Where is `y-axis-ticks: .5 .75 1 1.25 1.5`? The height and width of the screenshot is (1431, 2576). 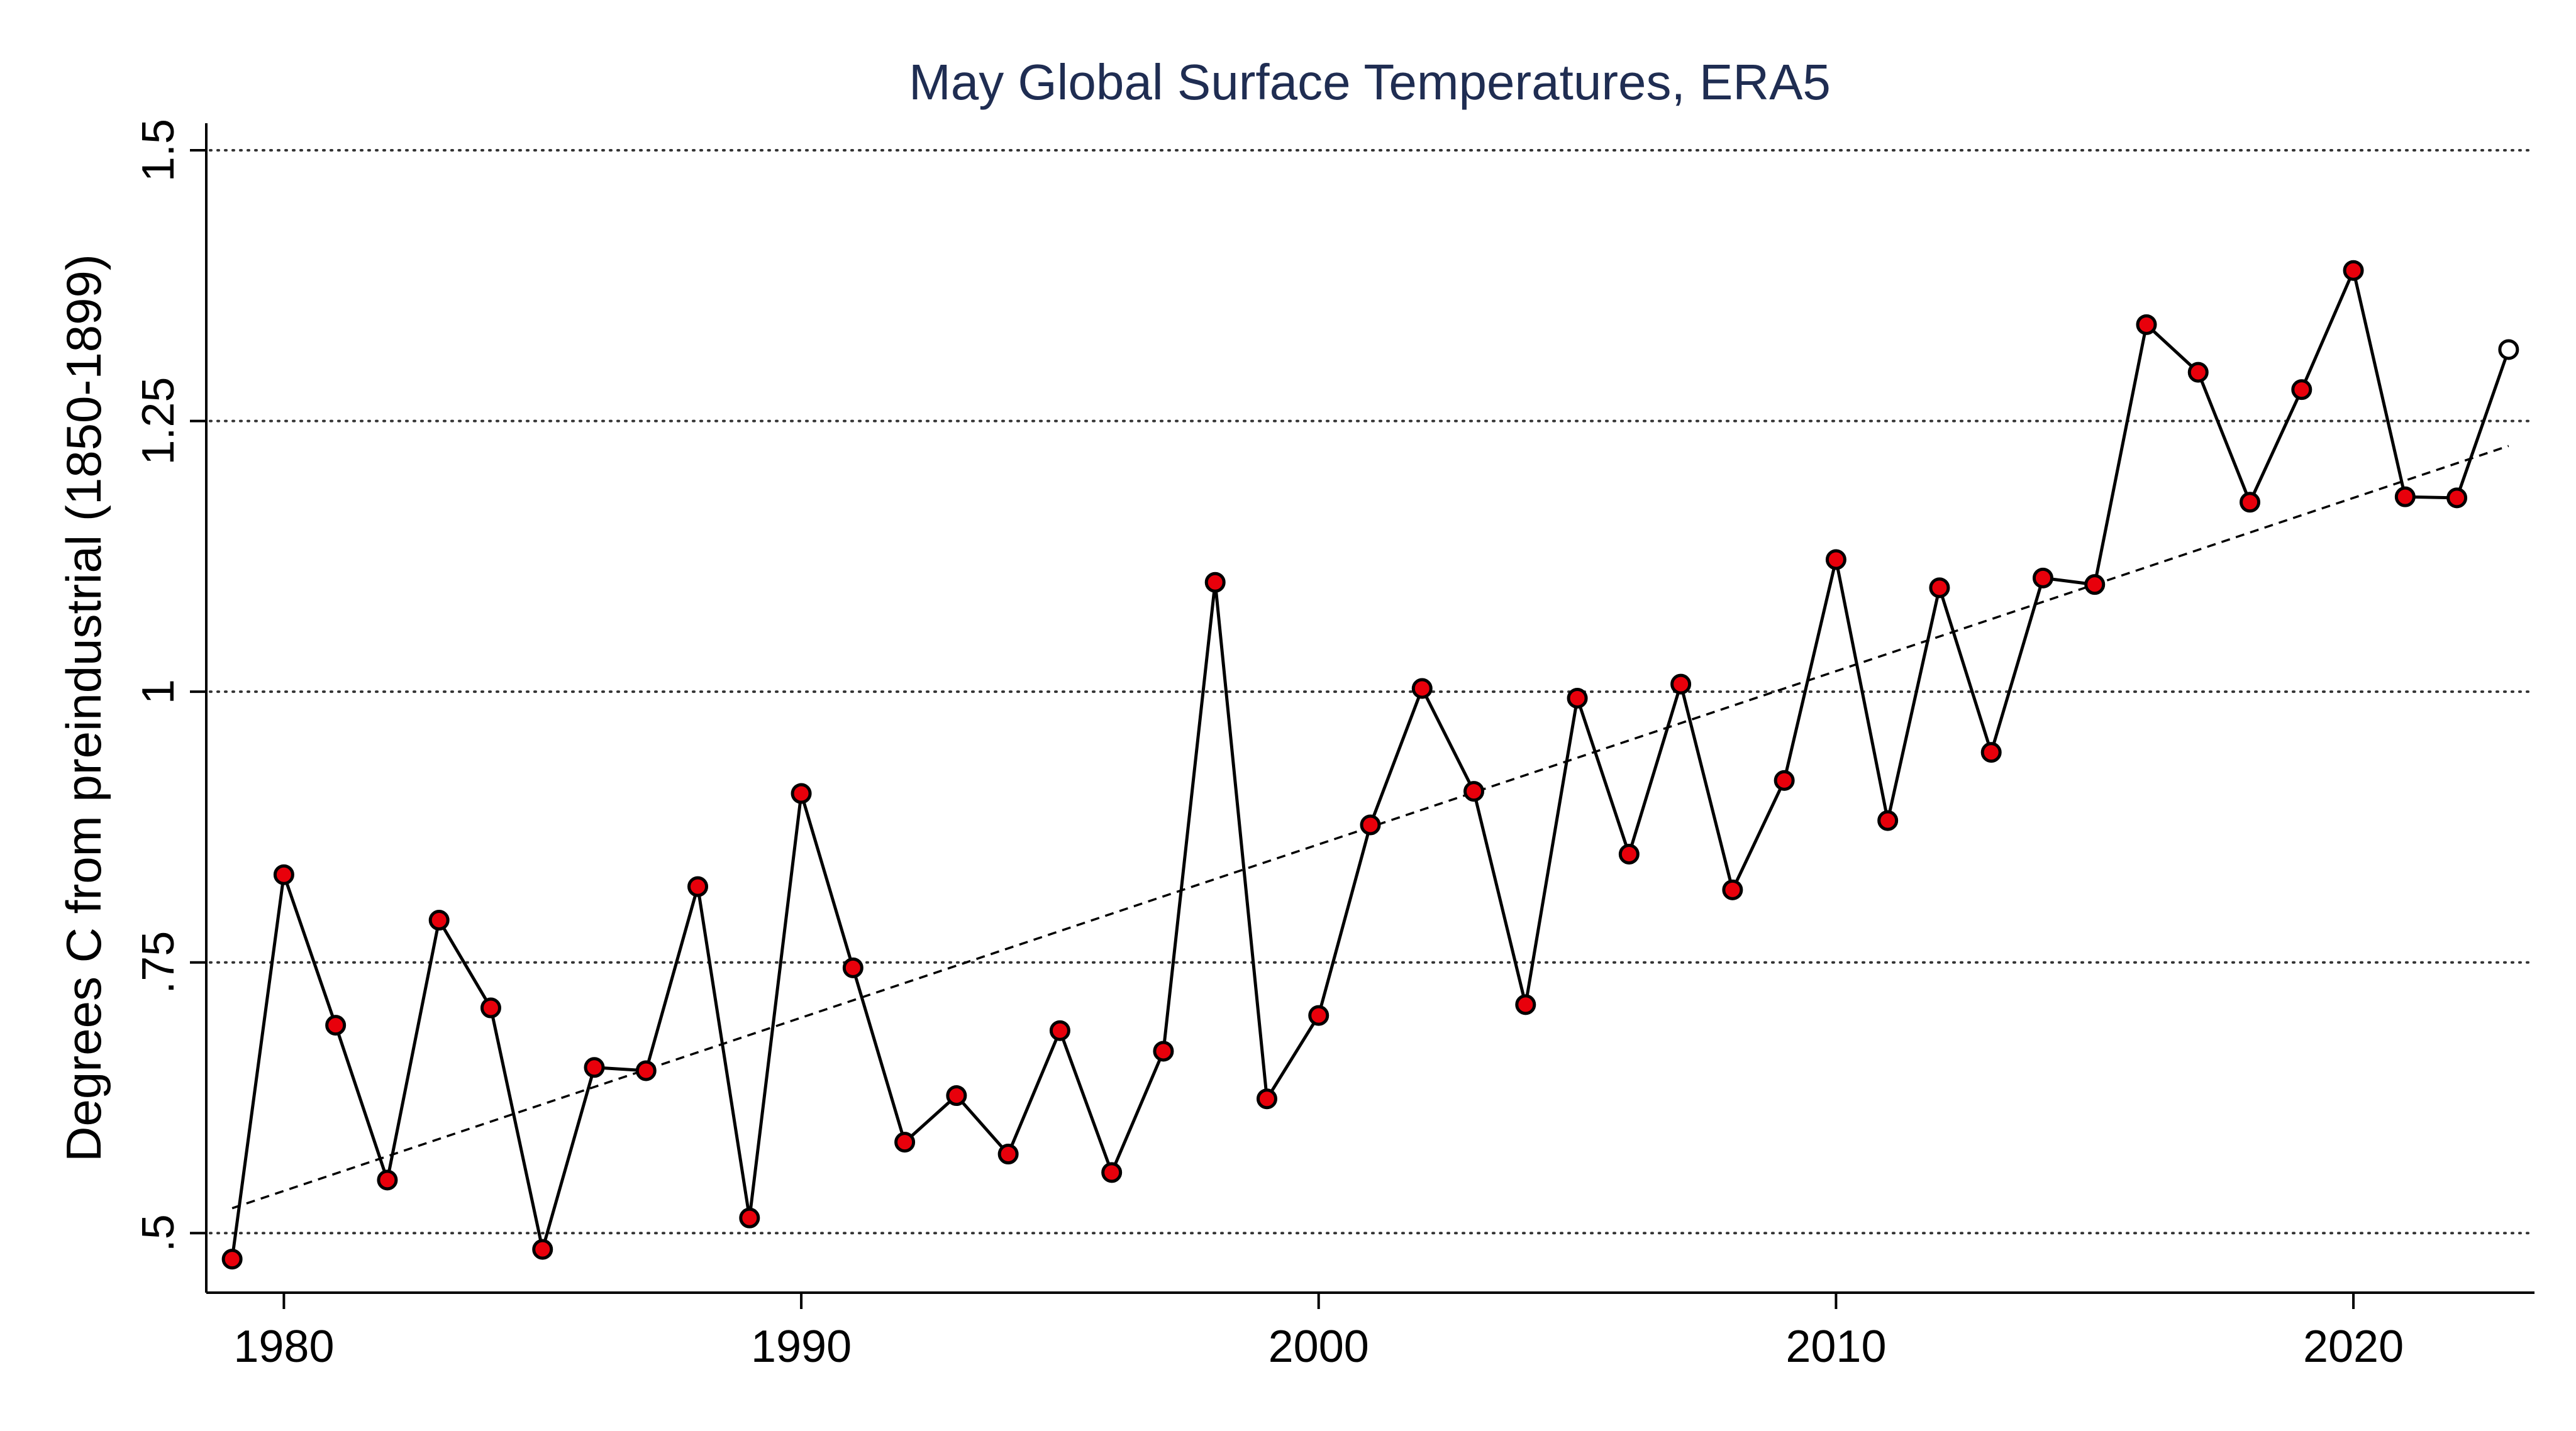 y-axis-ticks: .5 .75 1 1.25 1.5 is located at coordinates (169, 685).